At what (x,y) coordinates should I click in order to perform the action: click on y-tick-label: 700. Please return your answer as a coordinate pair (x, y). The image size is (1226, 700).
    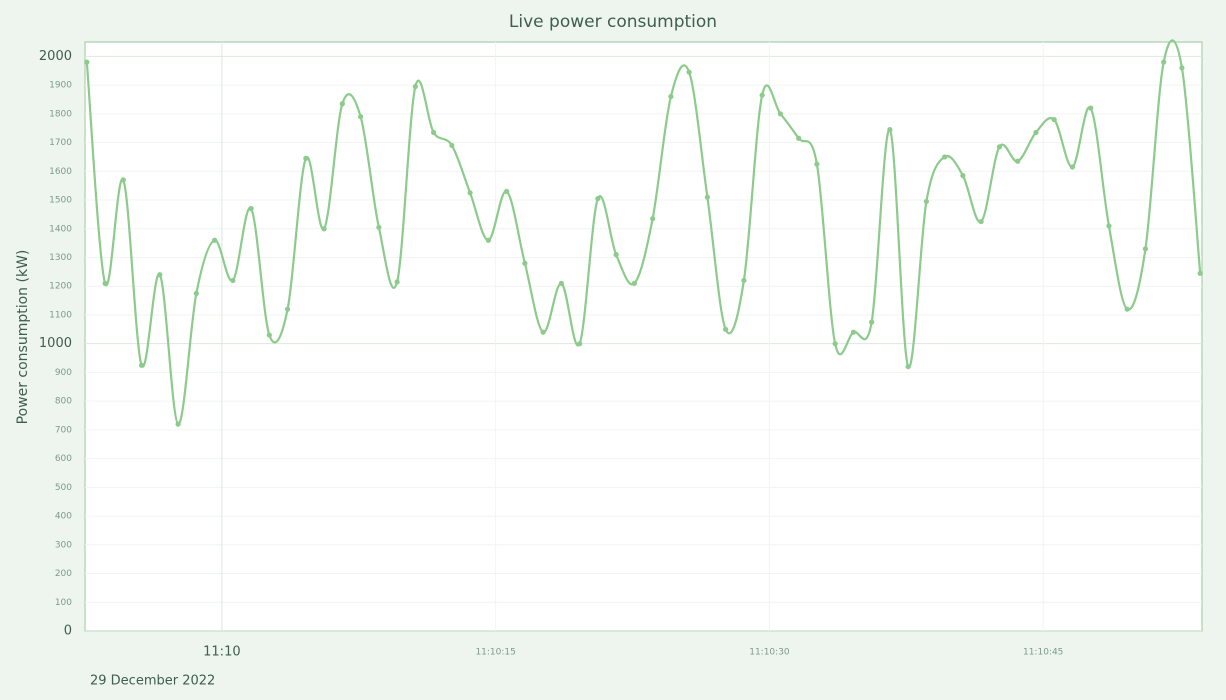
    Looking at the image, I should click on (63, 430).